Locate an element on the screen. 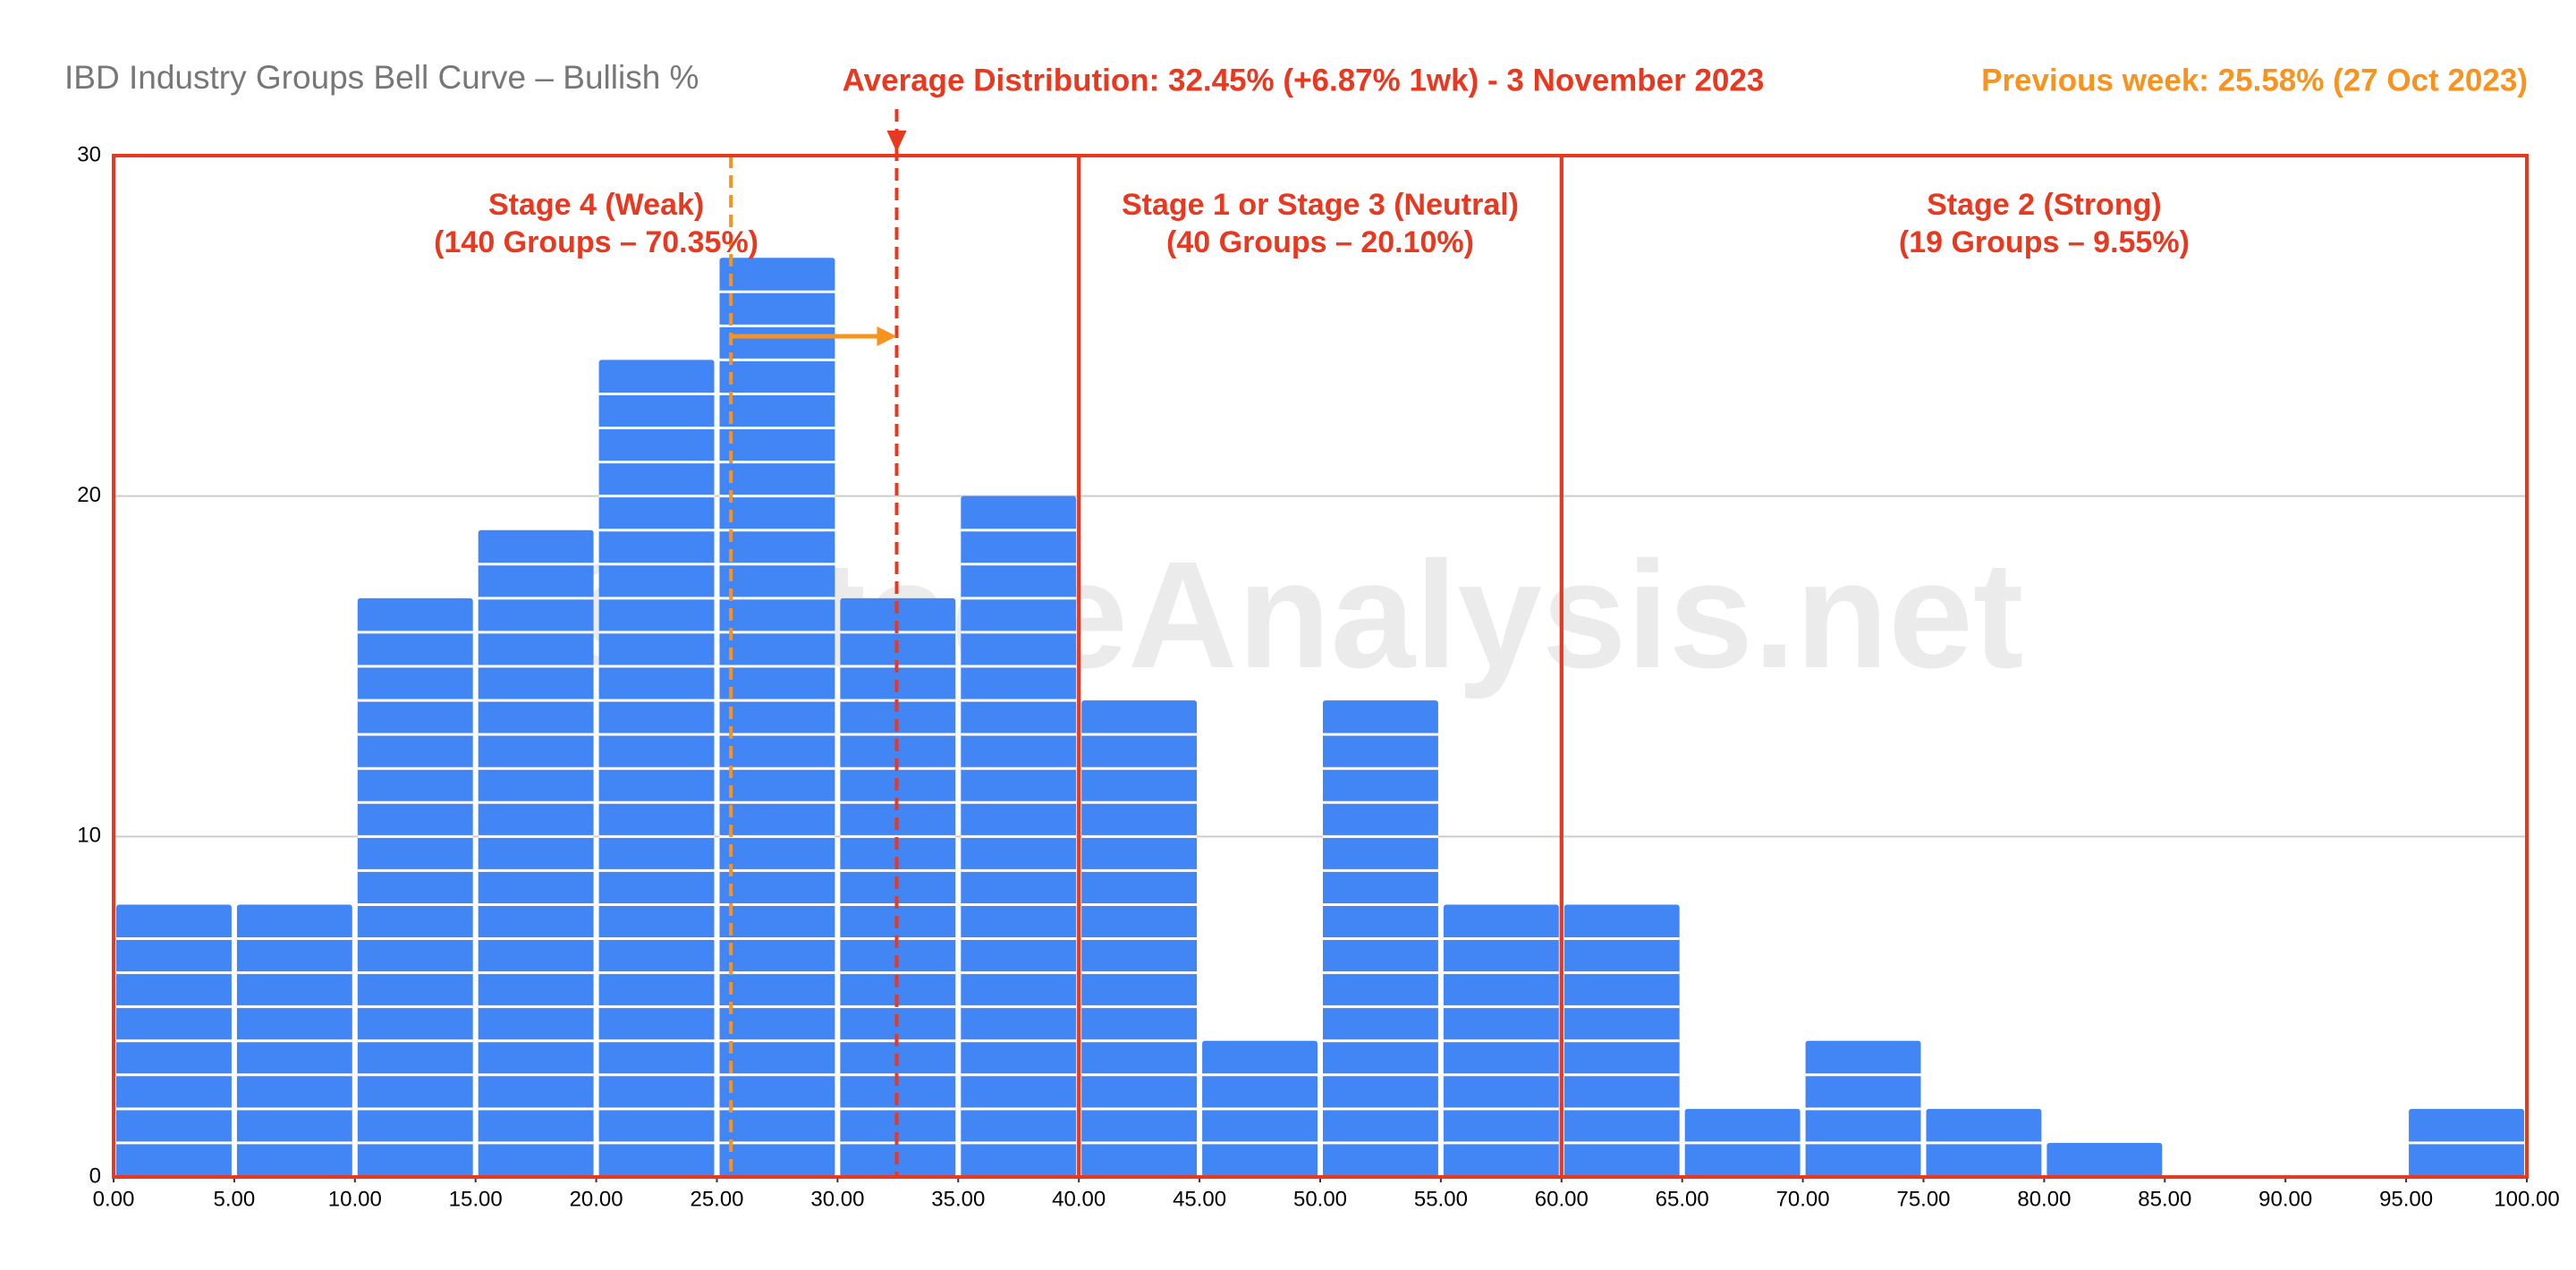 The width and height of the screenshot is (2576, 1270). x-tick-label: 95.00 is located at coordinates (2406, 1199).